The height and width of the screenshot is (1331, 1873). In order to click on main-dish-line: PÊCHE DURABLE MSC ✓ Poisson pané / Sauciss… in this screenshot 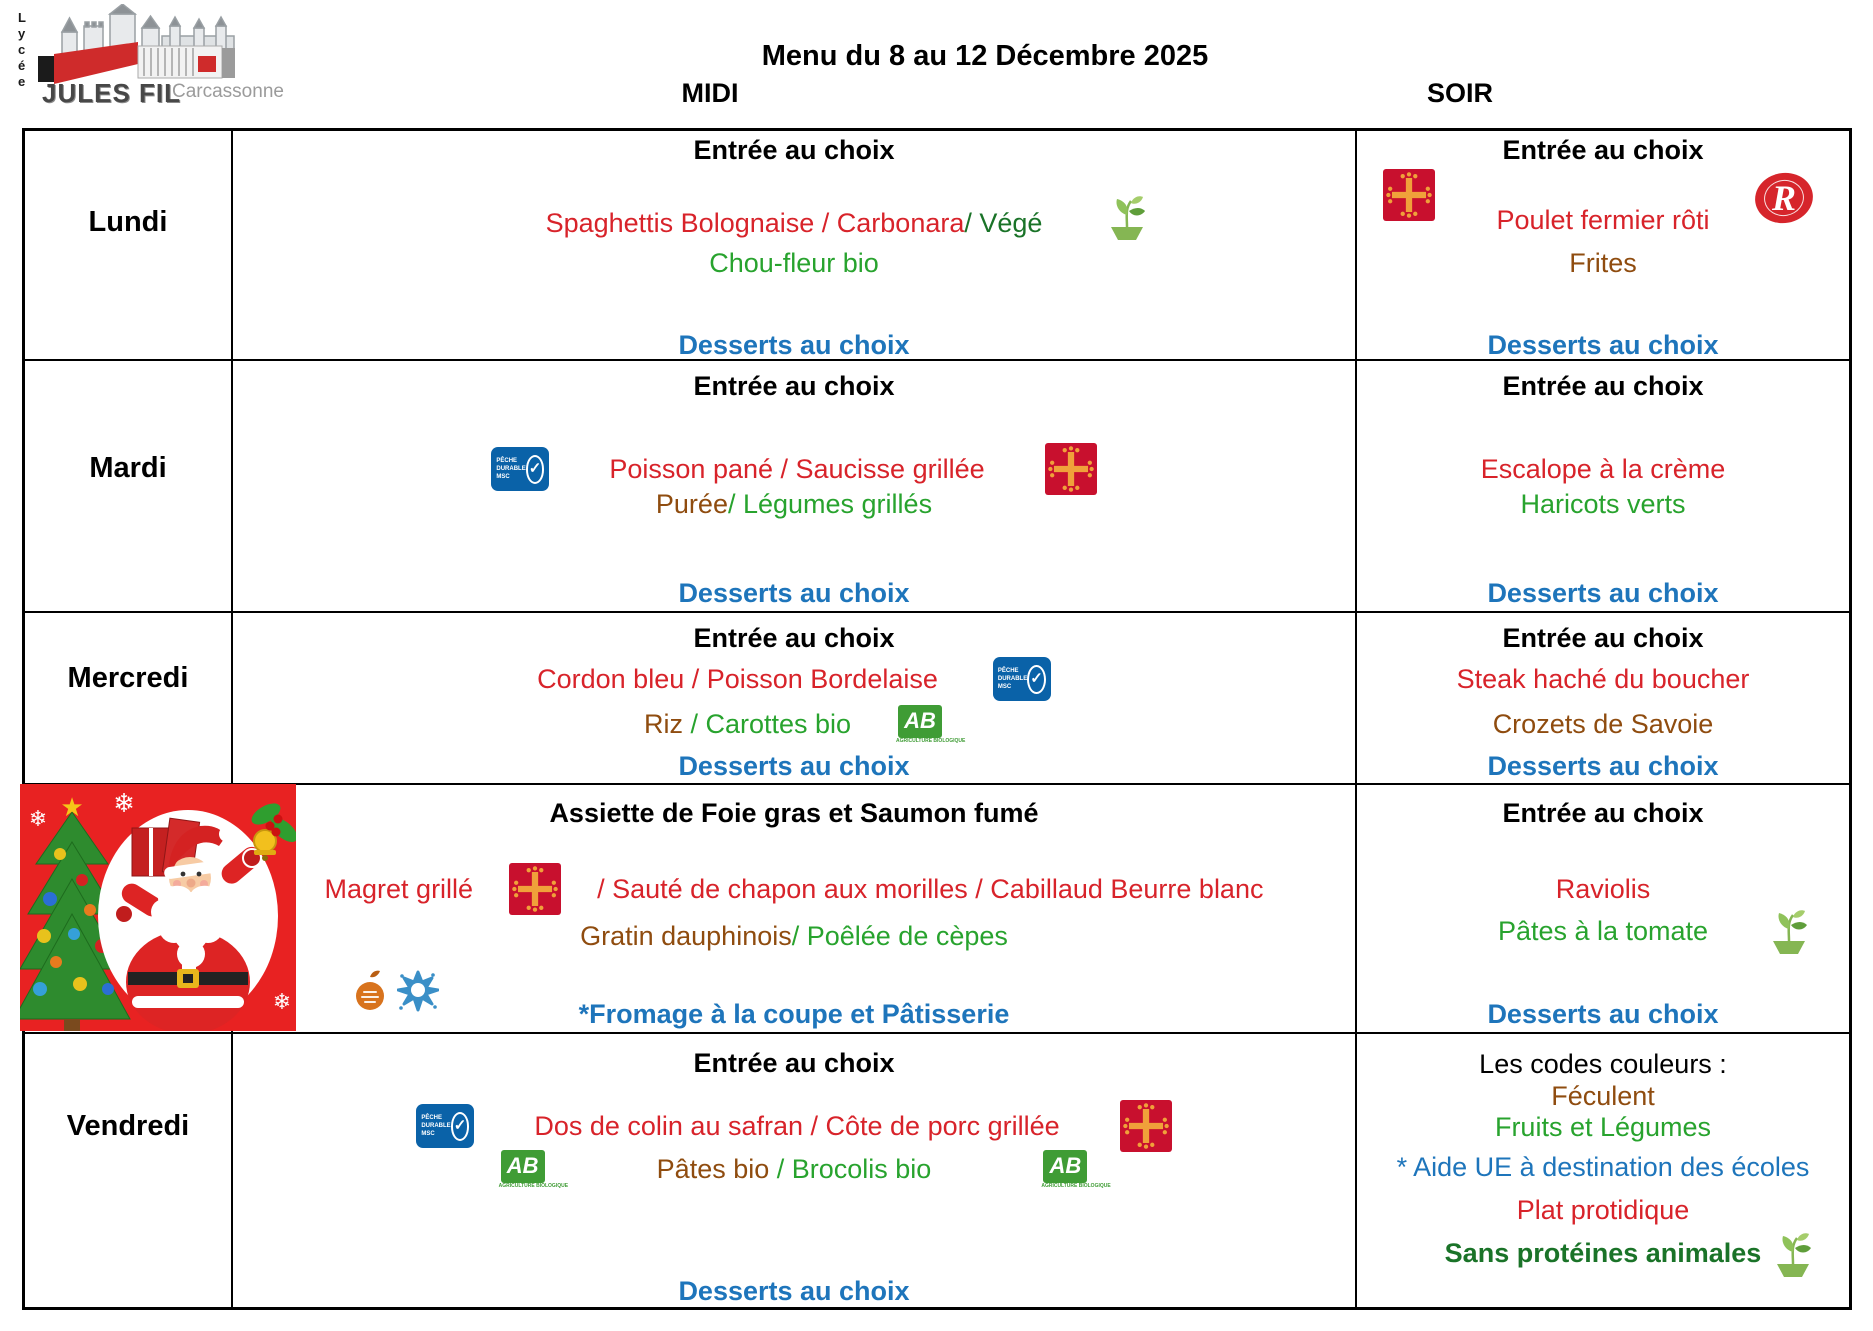, I will do `click(794, 469)`.